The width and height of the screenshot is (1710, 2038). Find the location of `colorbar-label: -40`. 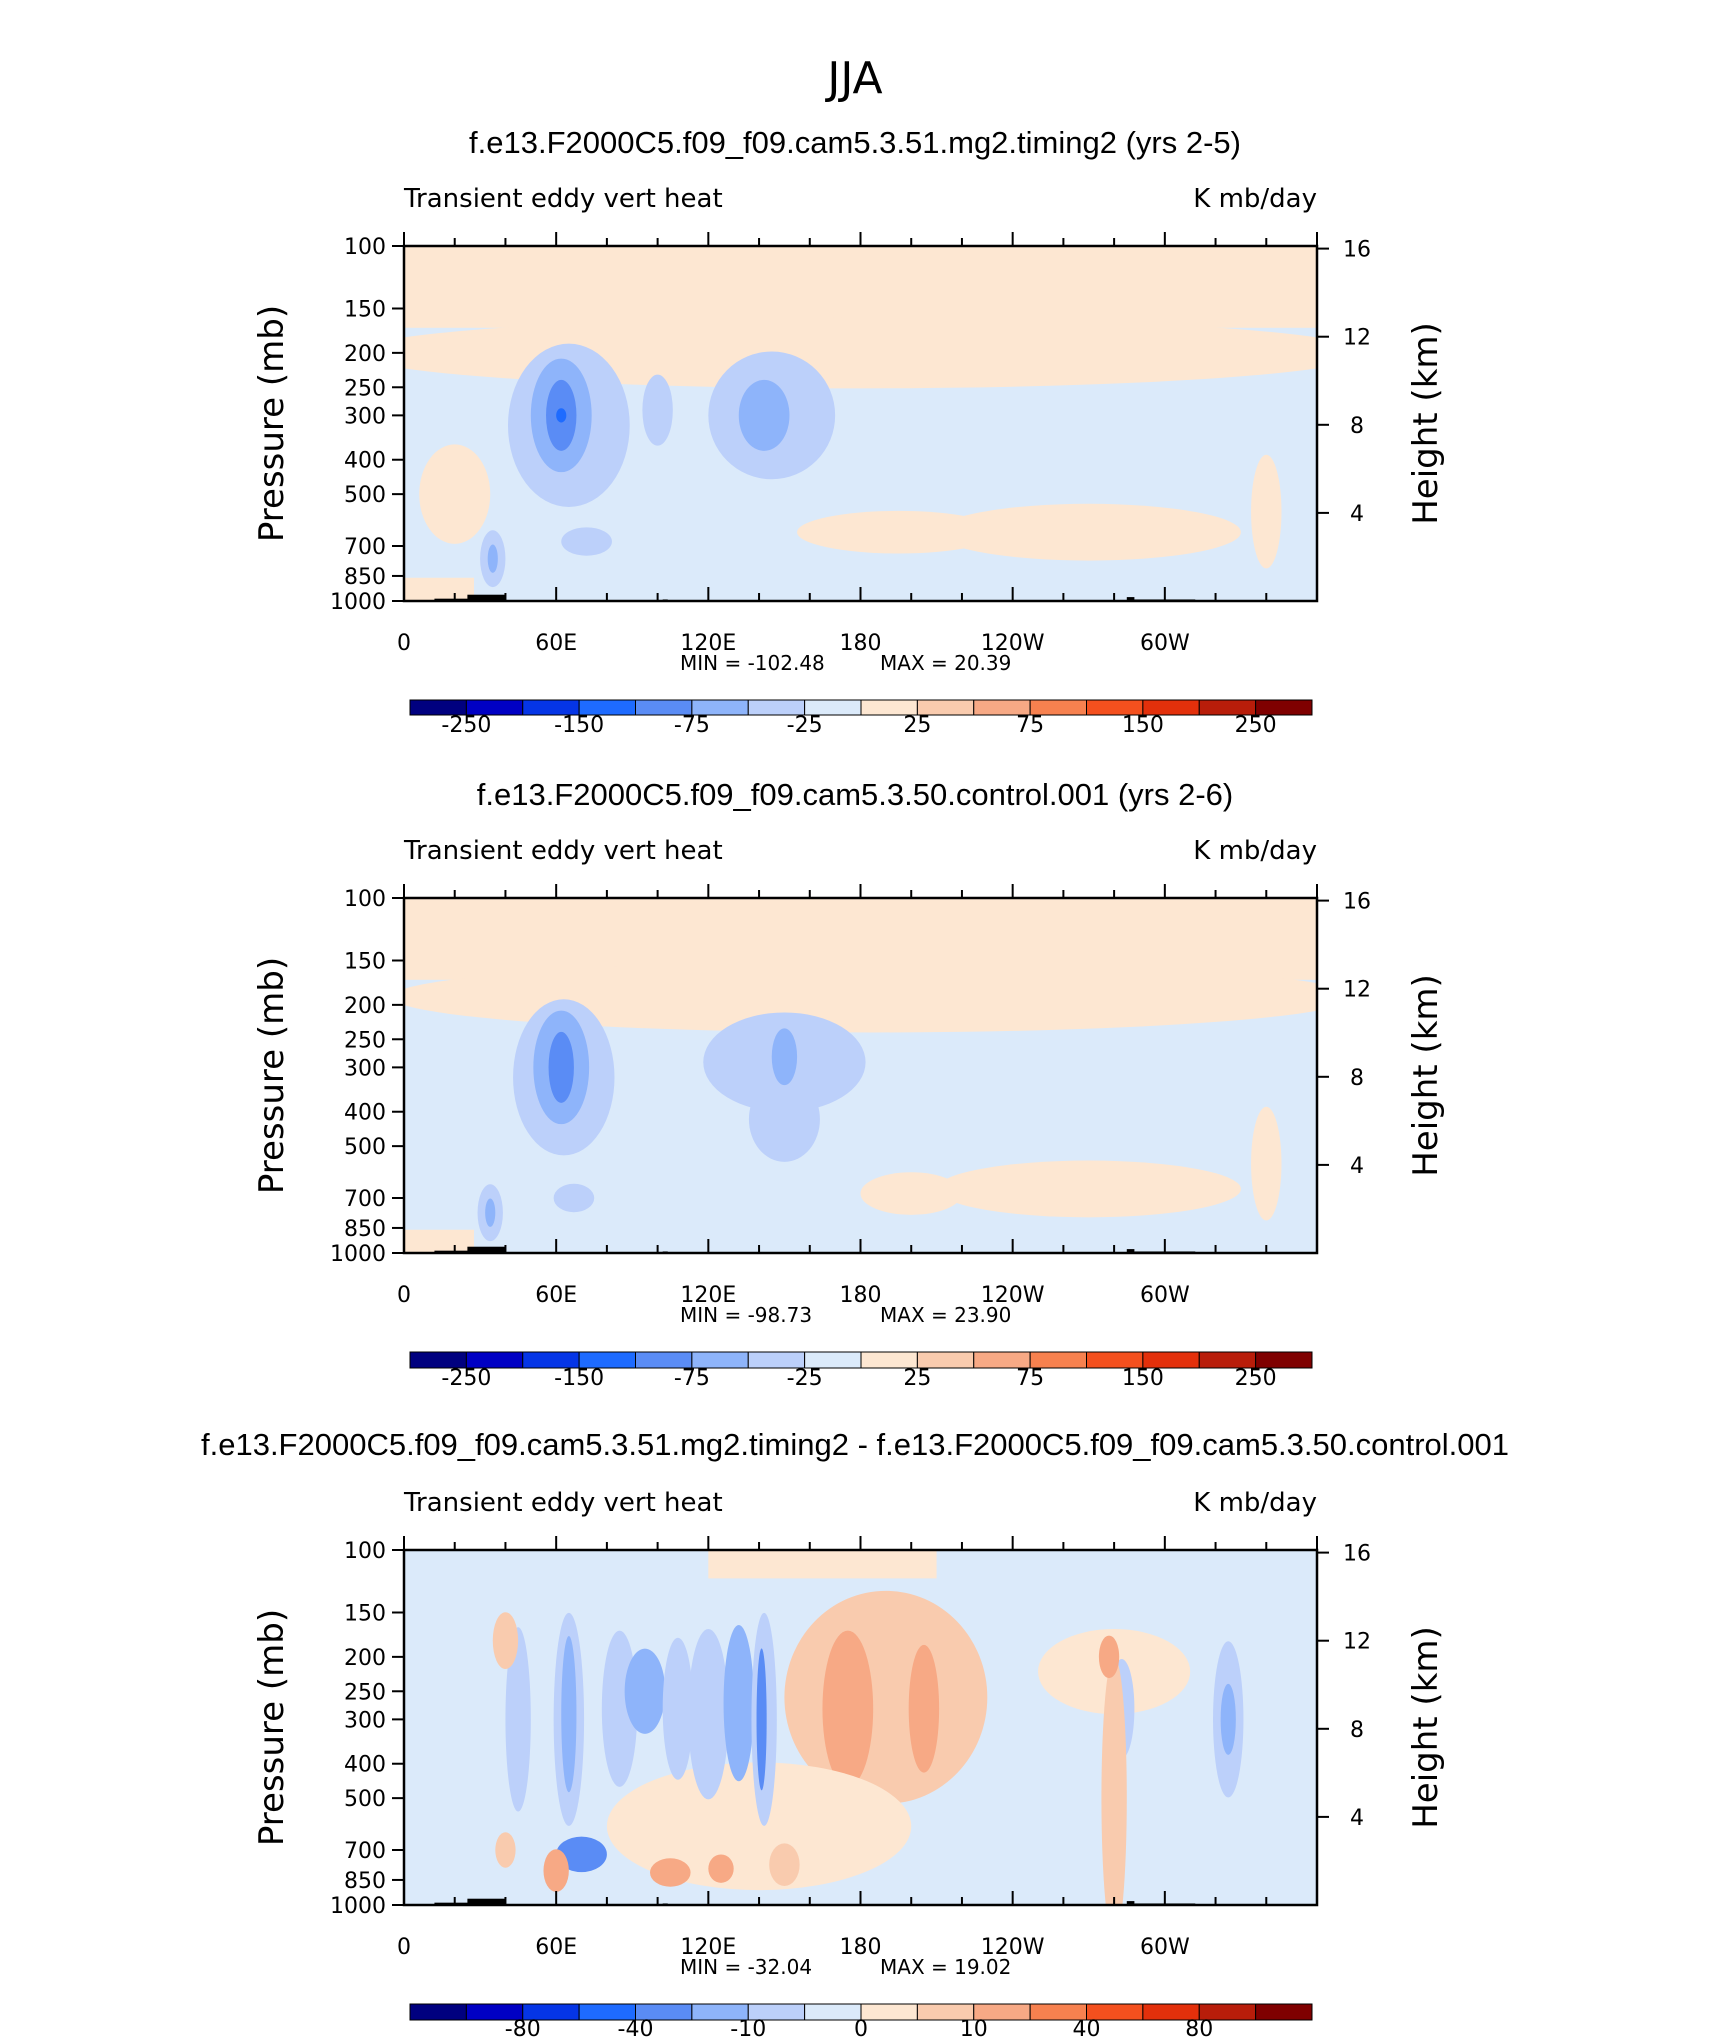

colorbar-label: -40 is located at coordinates (636, 2027).